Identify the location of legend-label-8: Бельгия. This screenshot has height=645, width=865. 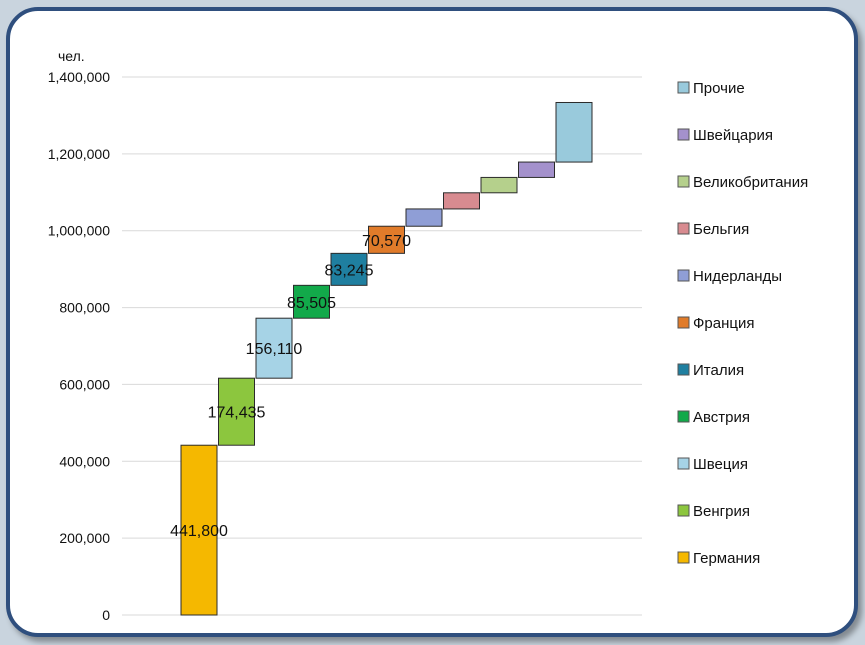
(721, 229).